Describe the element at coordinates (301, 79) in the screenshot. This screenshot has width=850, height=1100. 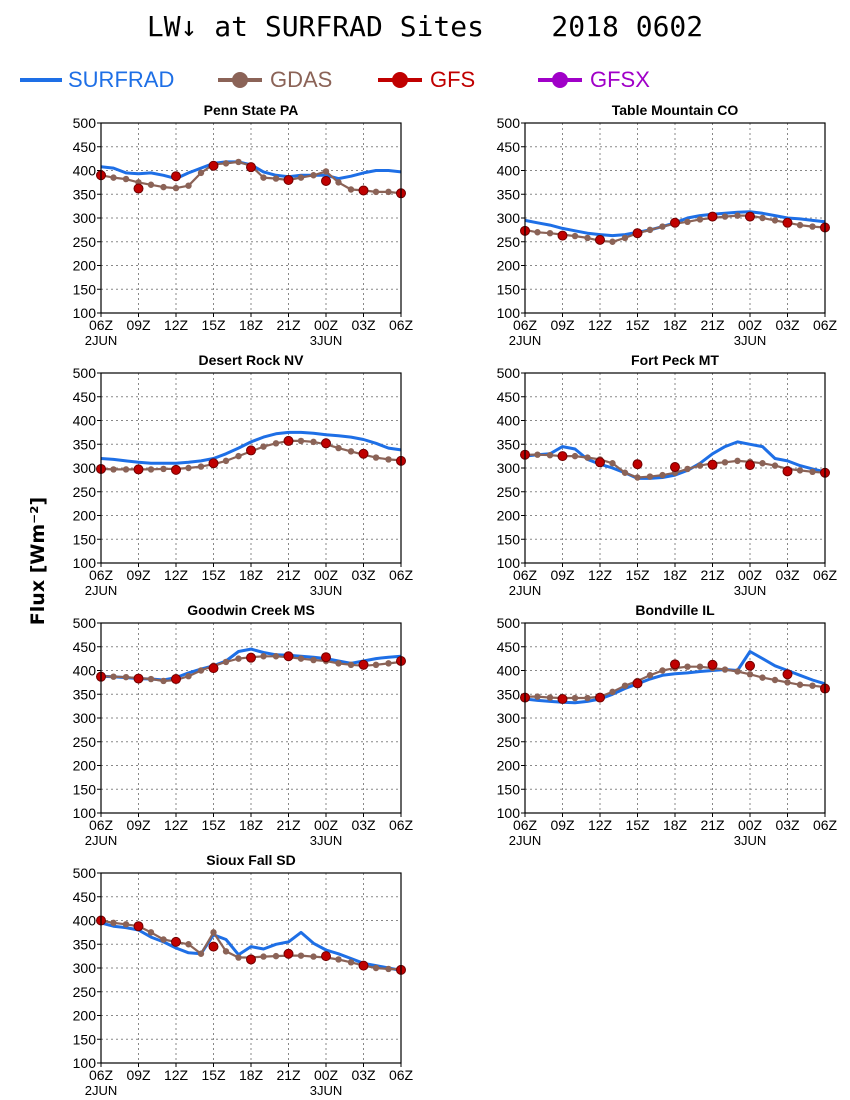
I see `legend-label-gdas: GDAS` at that location.